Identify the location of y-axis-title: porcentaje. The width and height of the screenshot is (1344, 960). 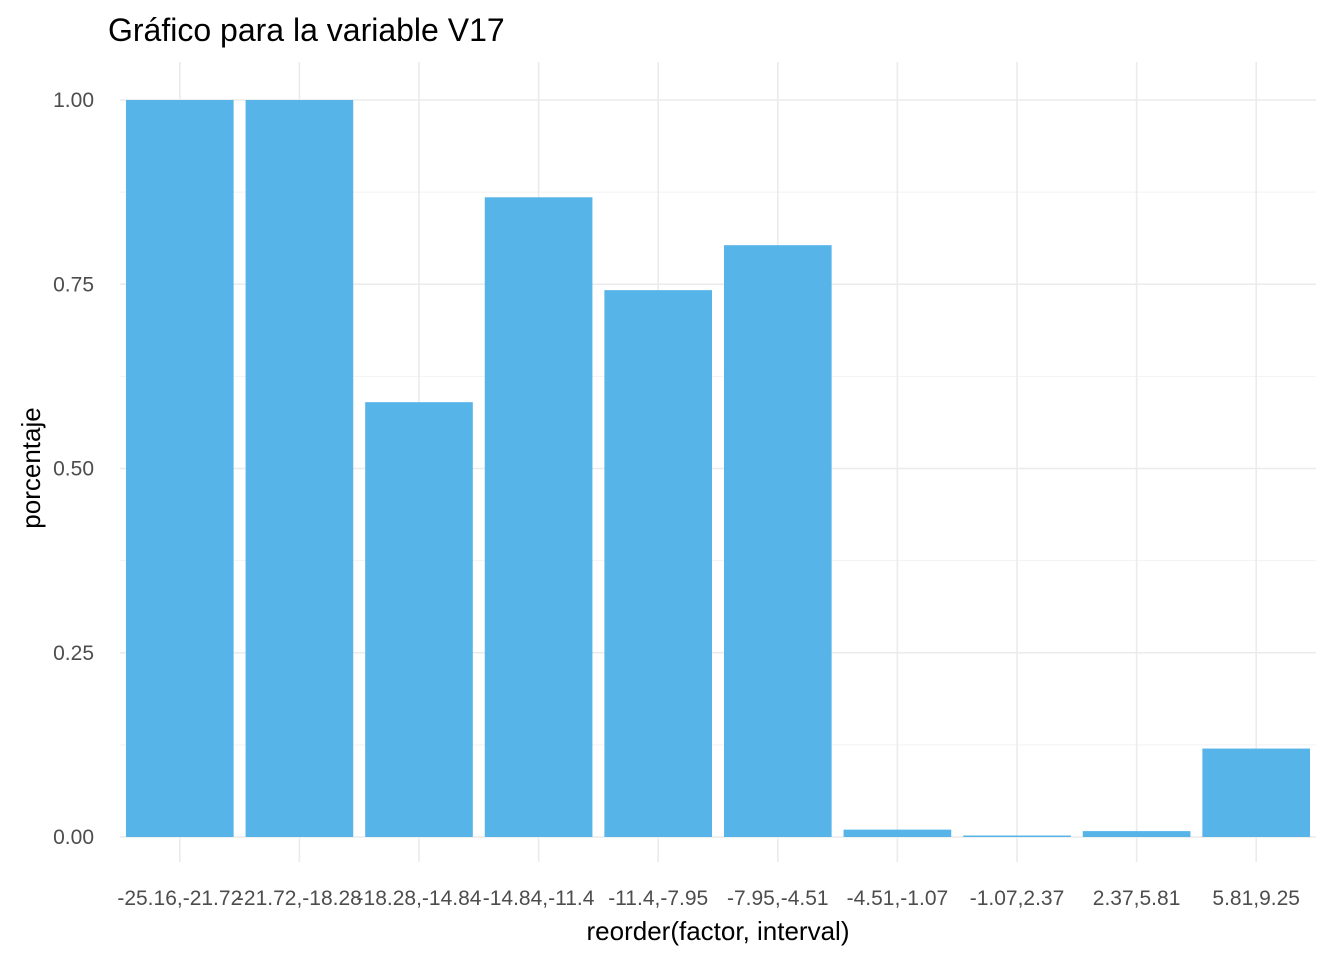
(31, 467).